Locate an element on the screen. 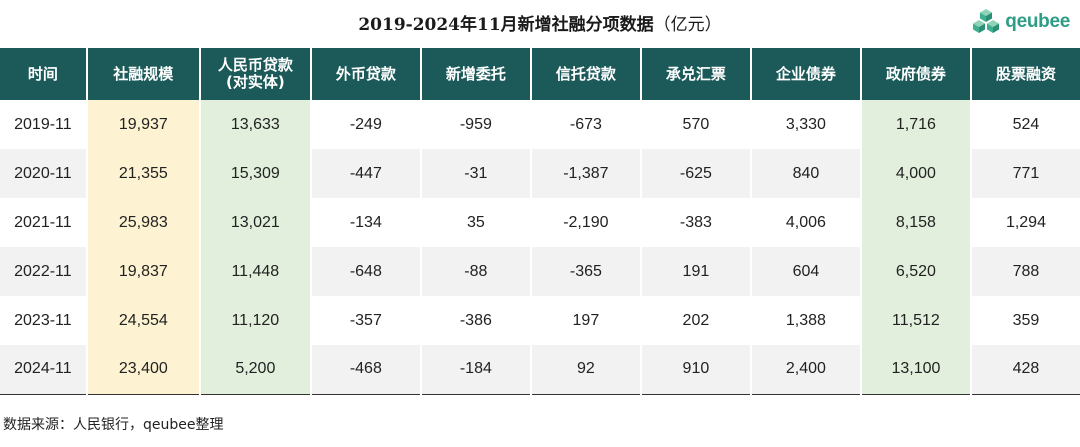  table-cell: 11,448 is located at coordinates (255, 271).